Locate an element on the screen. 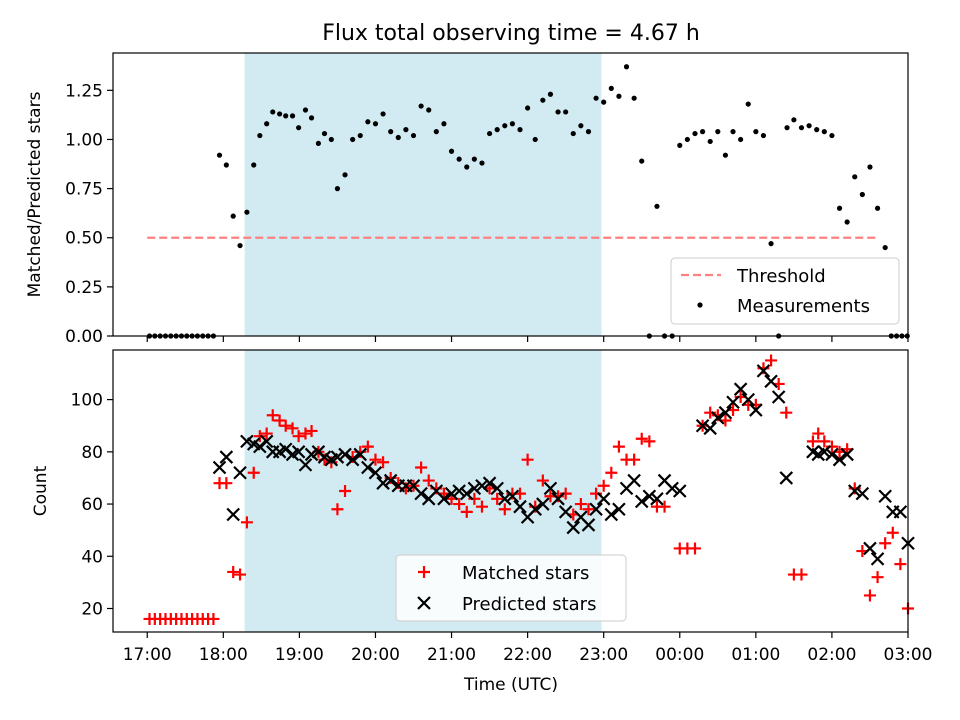 The image size is (960, 720). bottom-y-tick-label: 40 is located at coordinates (92, 557).